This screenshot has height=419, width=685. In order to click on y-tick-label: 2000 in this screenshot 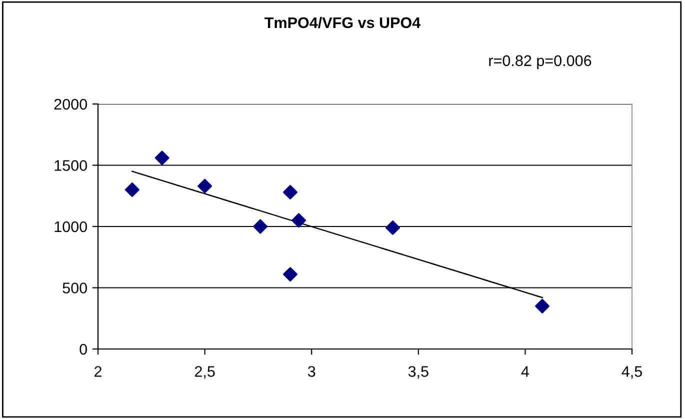, I will do `click(70, 104)`.